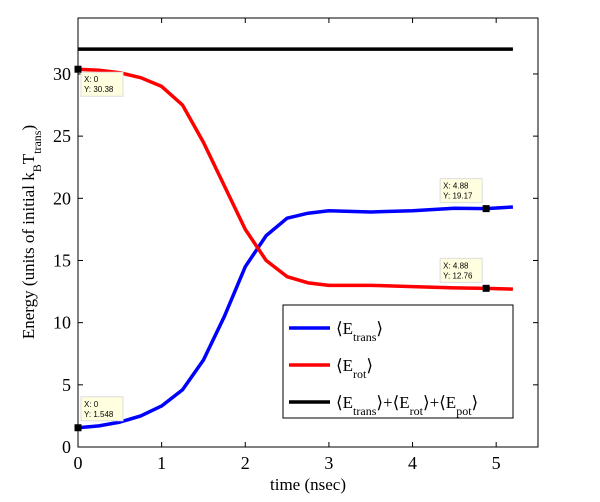  What do you see at coordinates (496, 463) in the screenshot?
I see `x-tick-label: 5` at bounding box center [496, 463].